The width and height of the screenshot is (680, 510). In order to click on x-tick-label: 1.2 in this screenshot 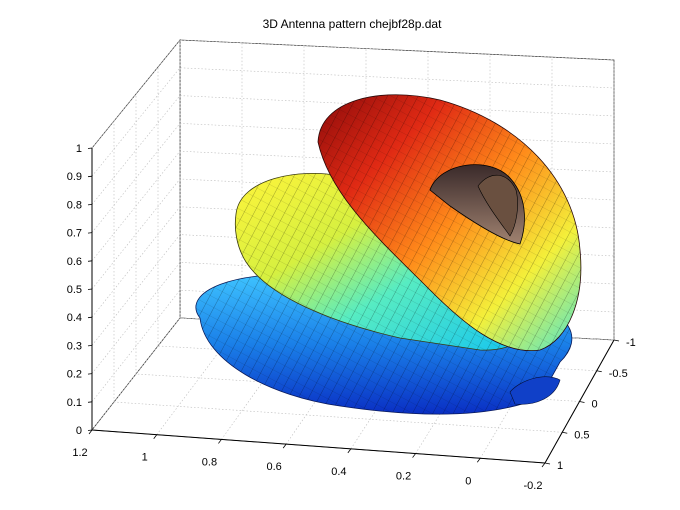, I will do `click(79, 453)`.